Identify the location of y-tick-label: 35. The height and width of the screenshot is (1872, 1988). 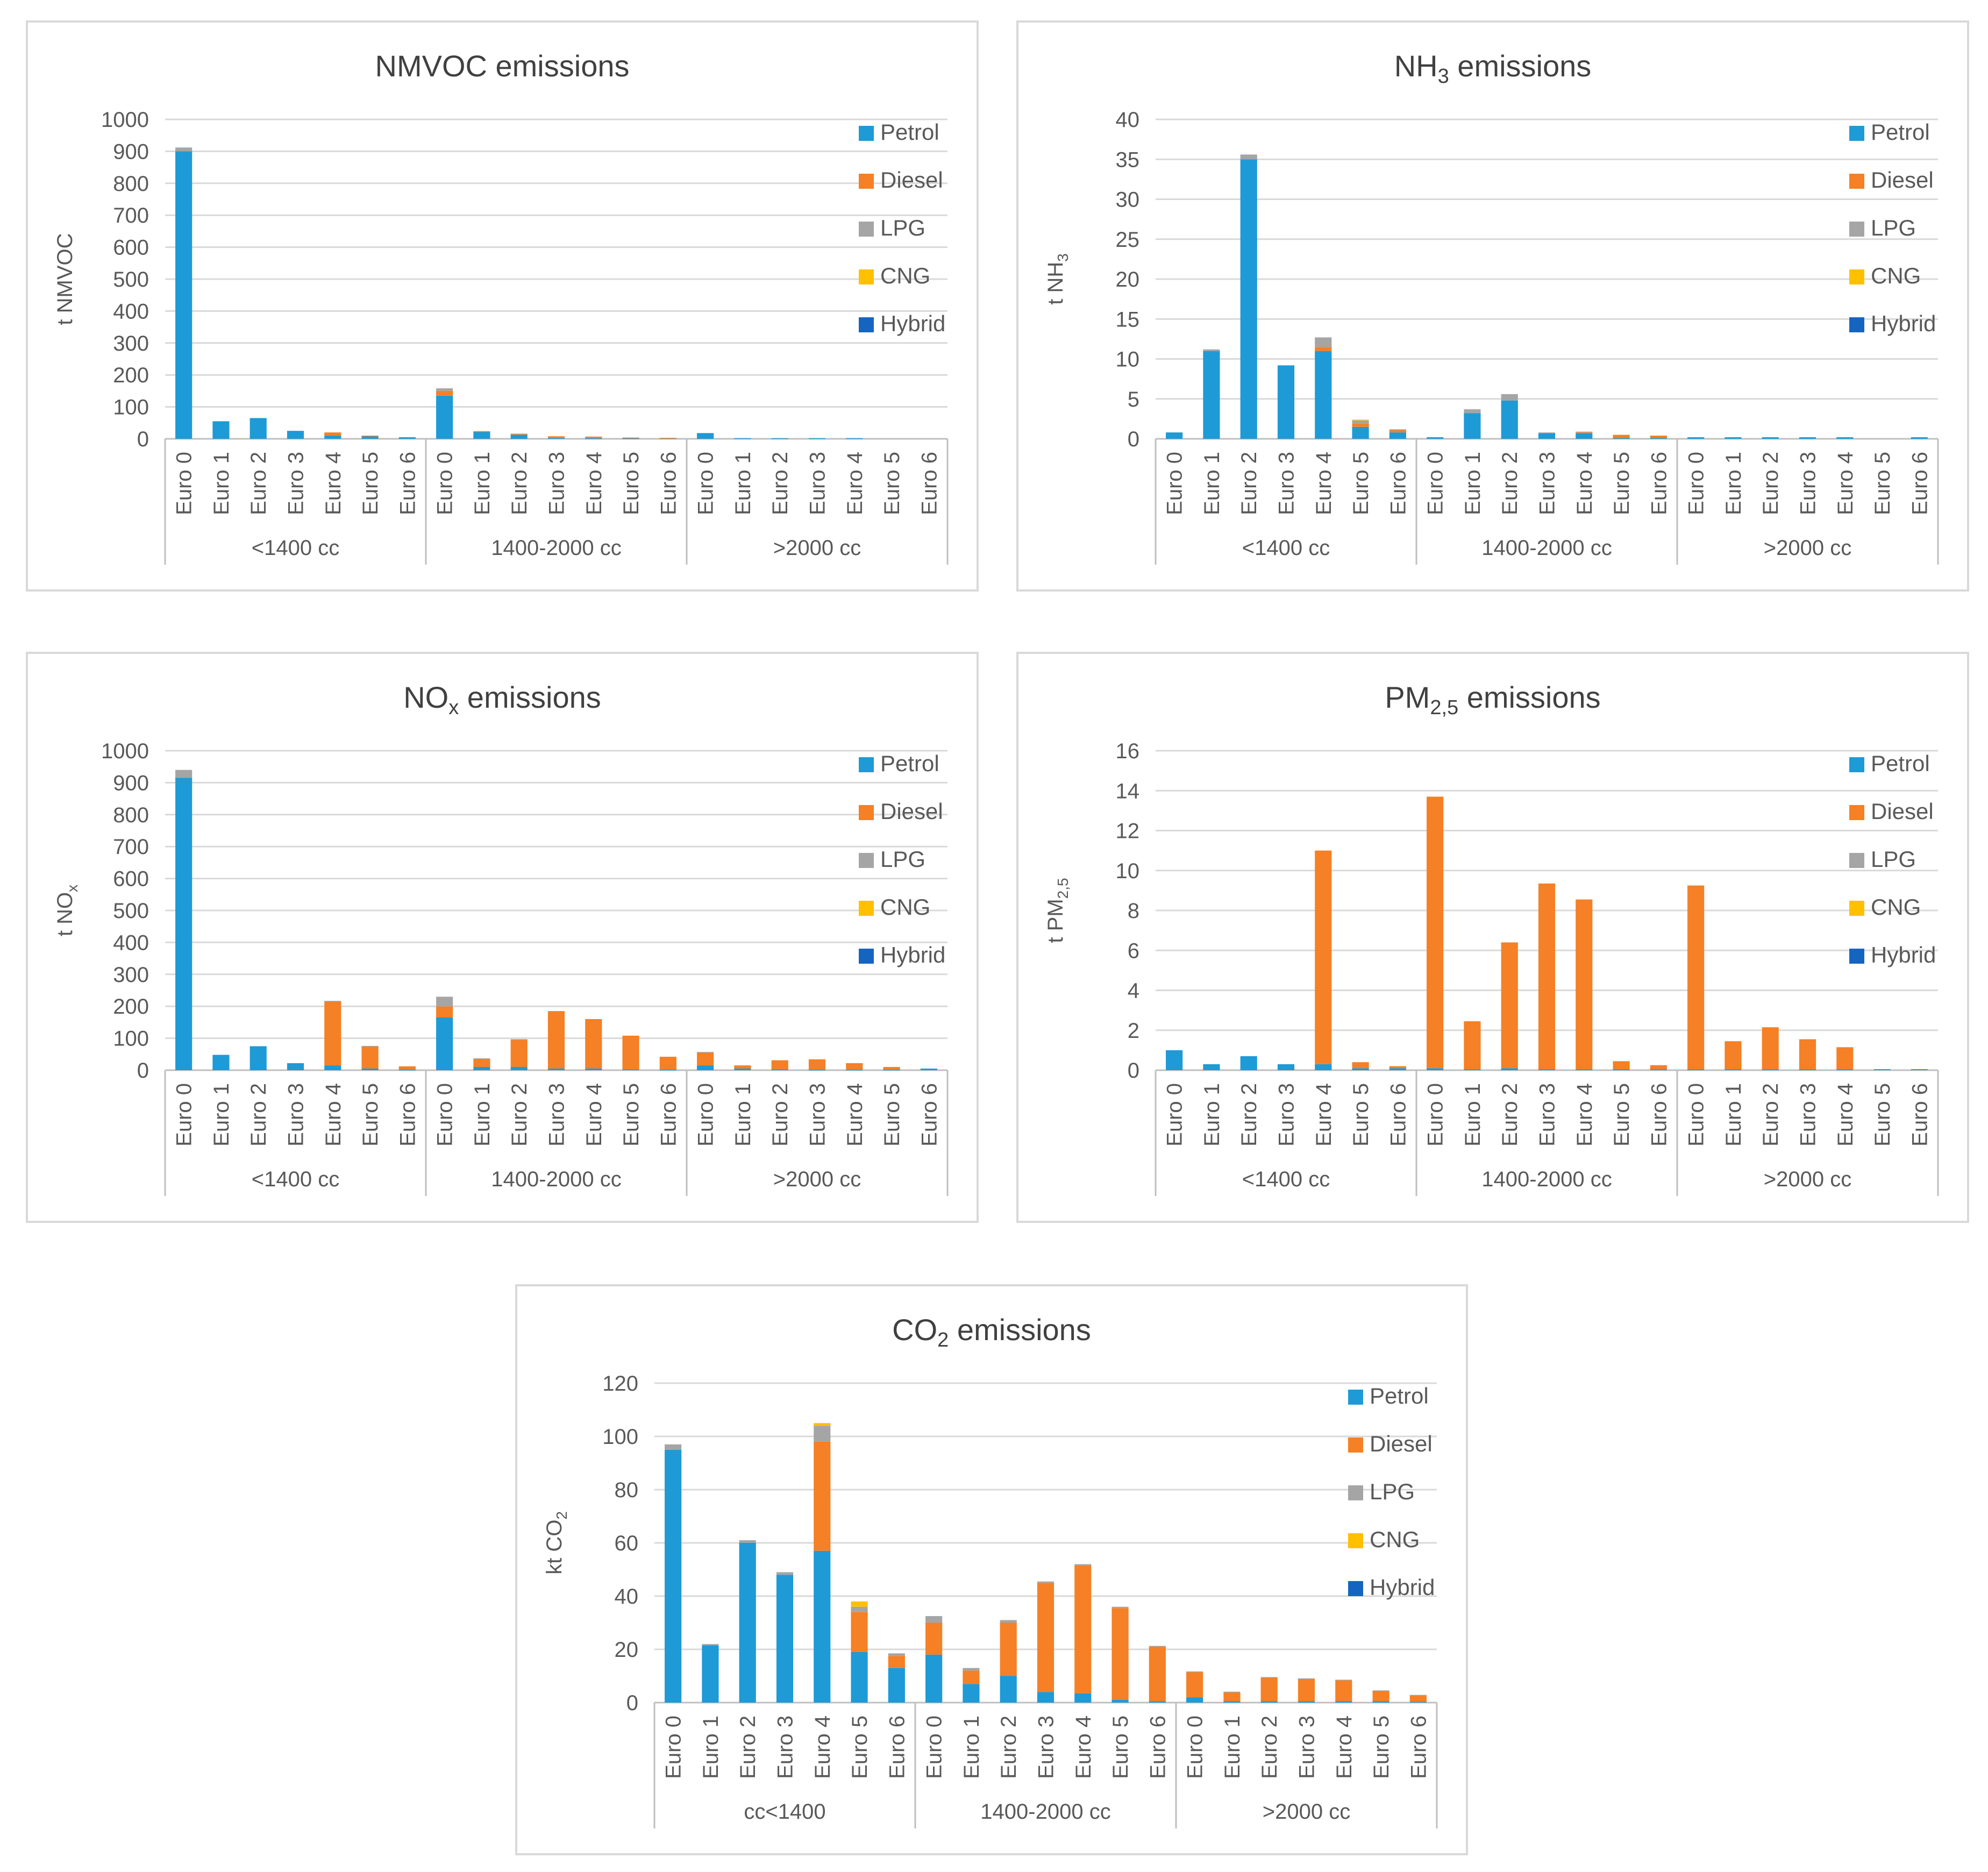
(1128, 160).